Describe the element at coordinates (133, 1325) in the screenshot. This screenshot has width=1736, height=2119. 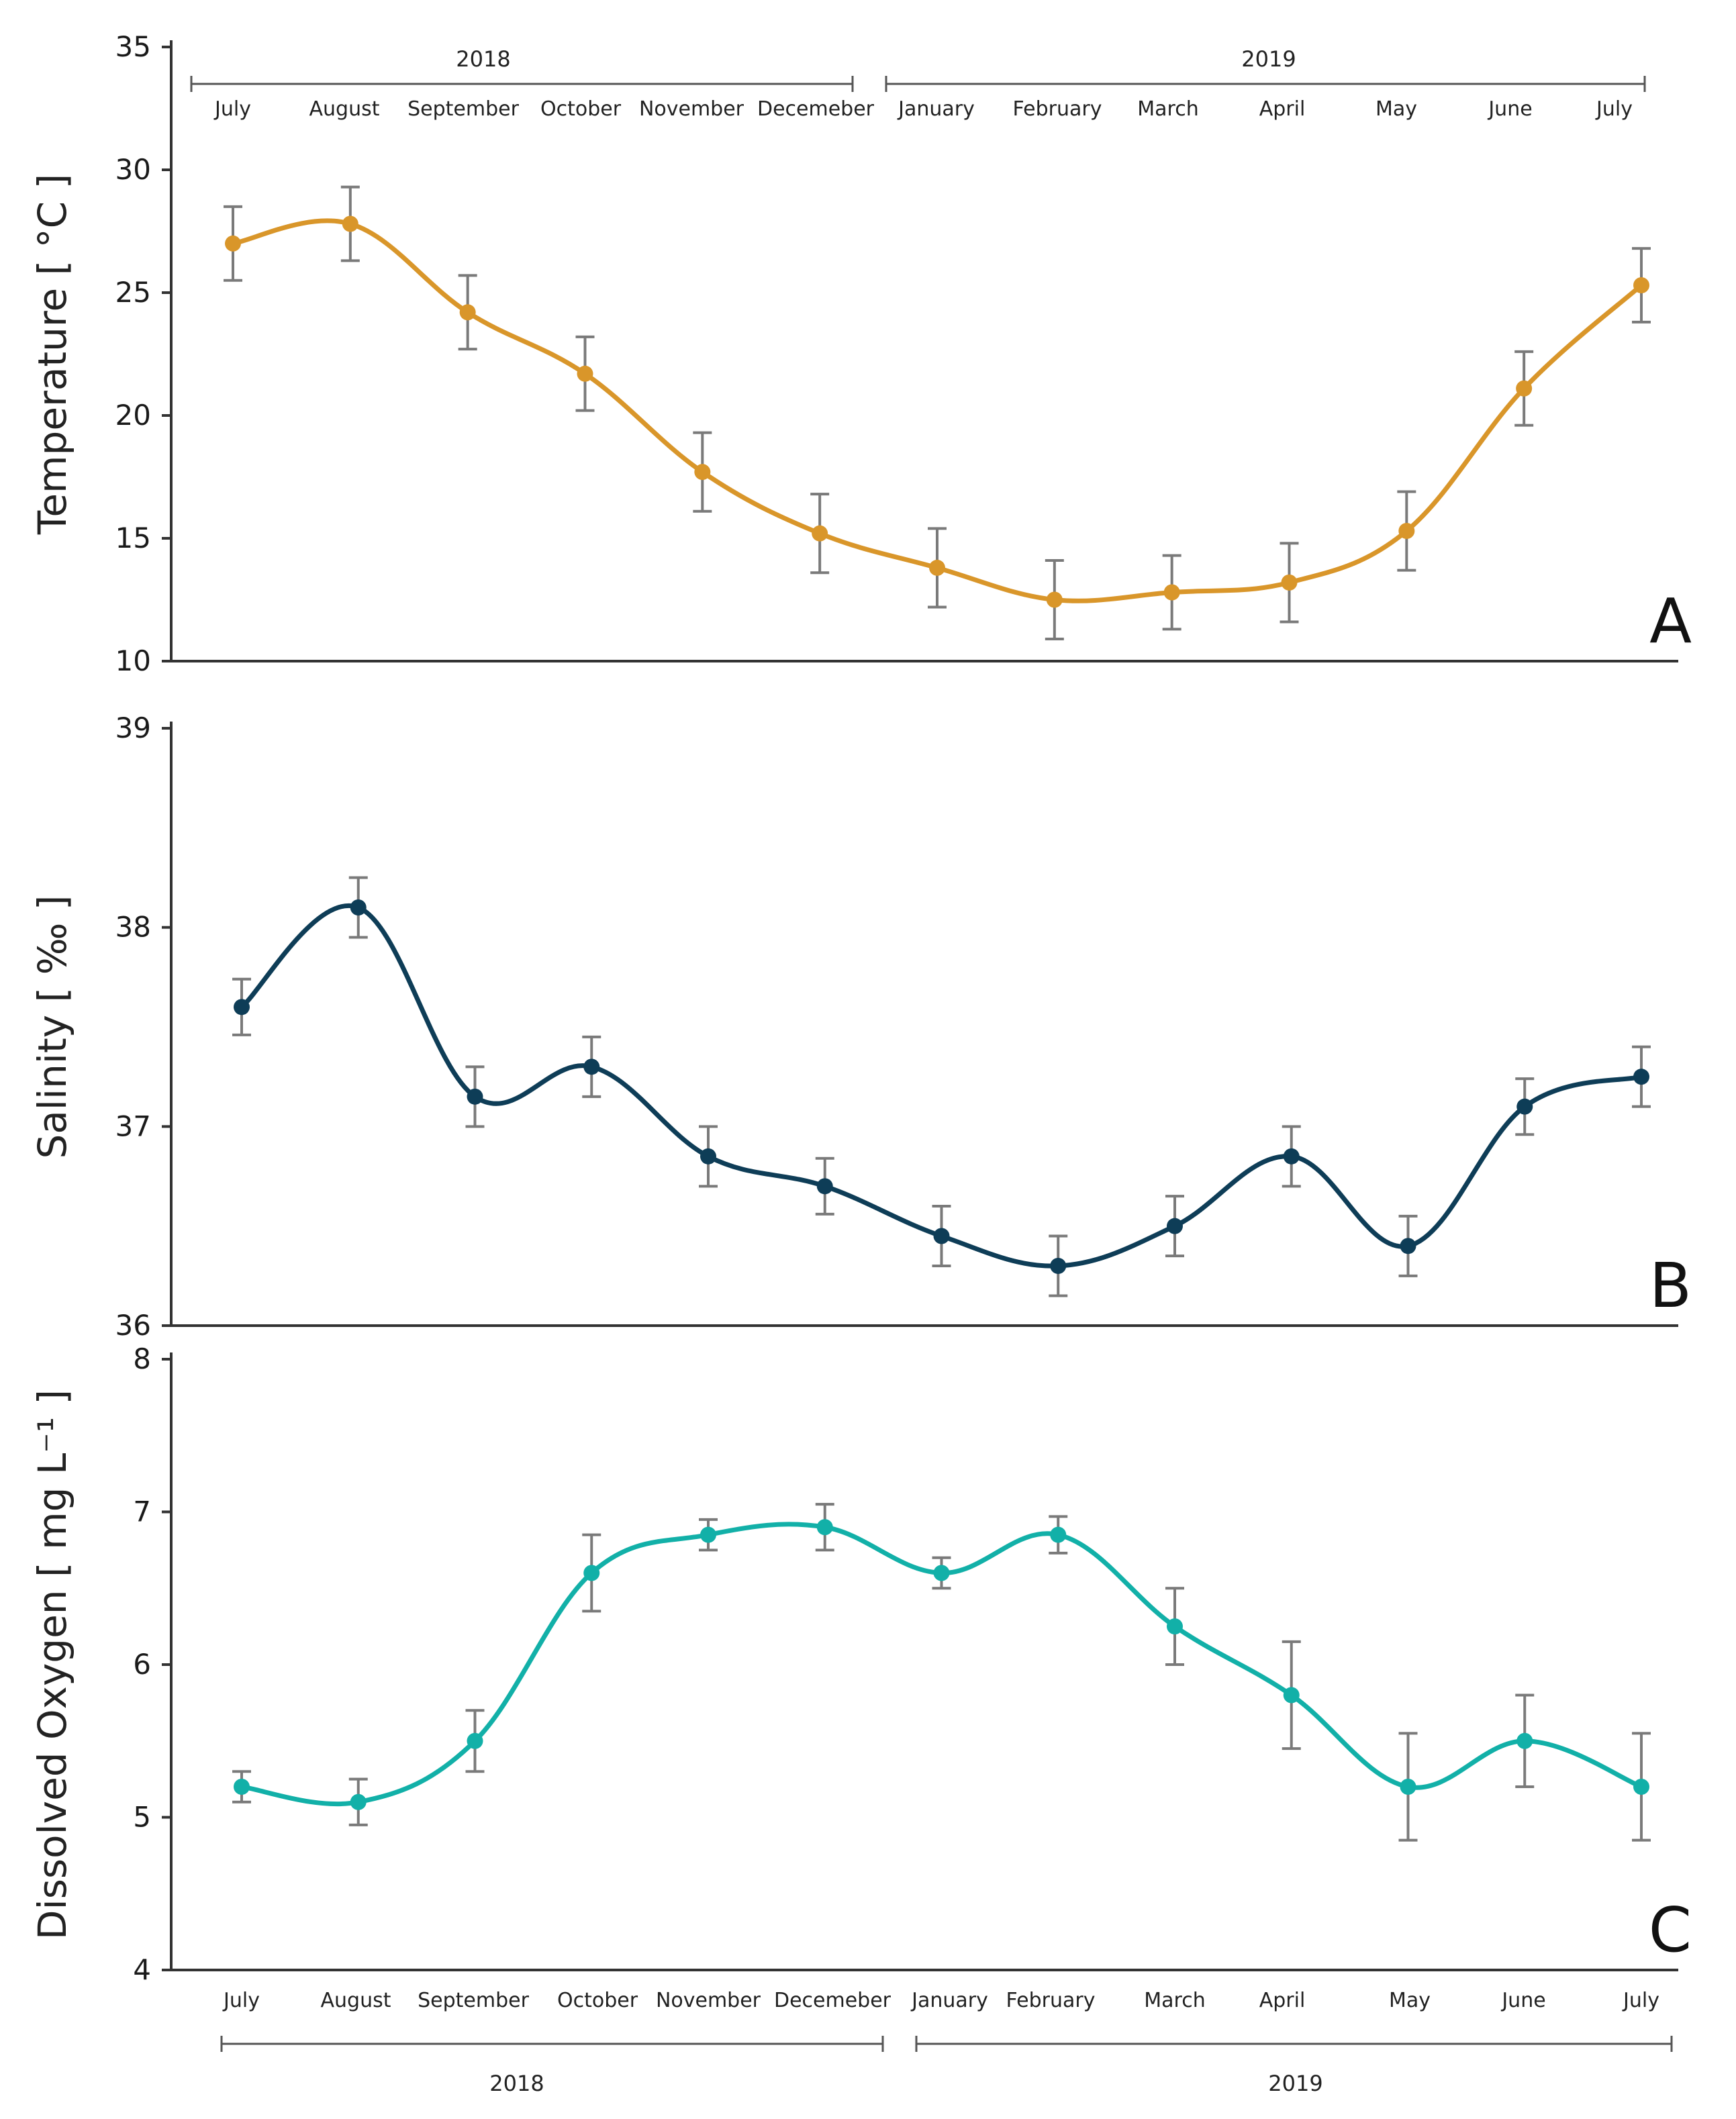
I see `y-tick-label: 36` at that location.